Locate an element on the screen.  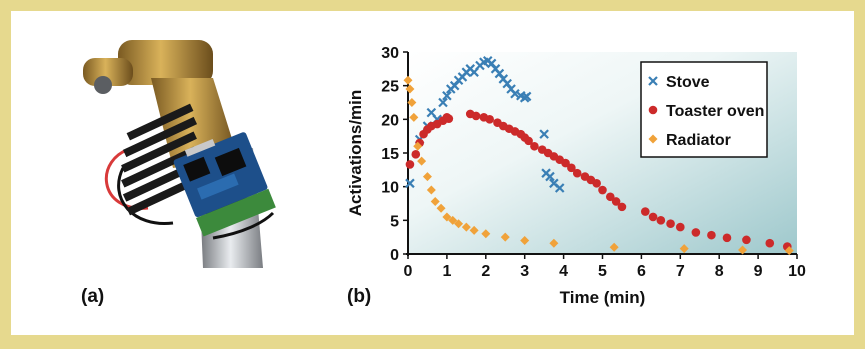
legend-box is located at coordinates (704, 109).